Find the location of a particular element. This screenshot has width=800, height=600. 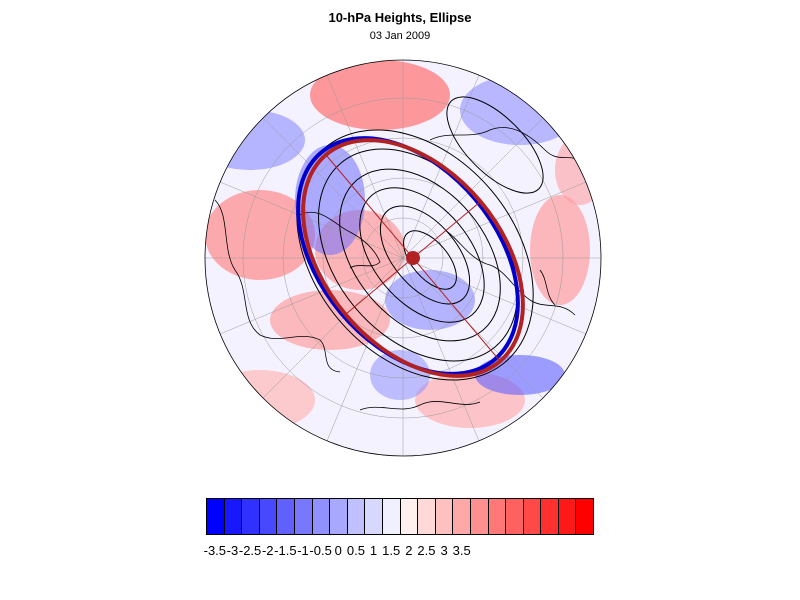

reference-ellipse is located at coordinates (408, 256).